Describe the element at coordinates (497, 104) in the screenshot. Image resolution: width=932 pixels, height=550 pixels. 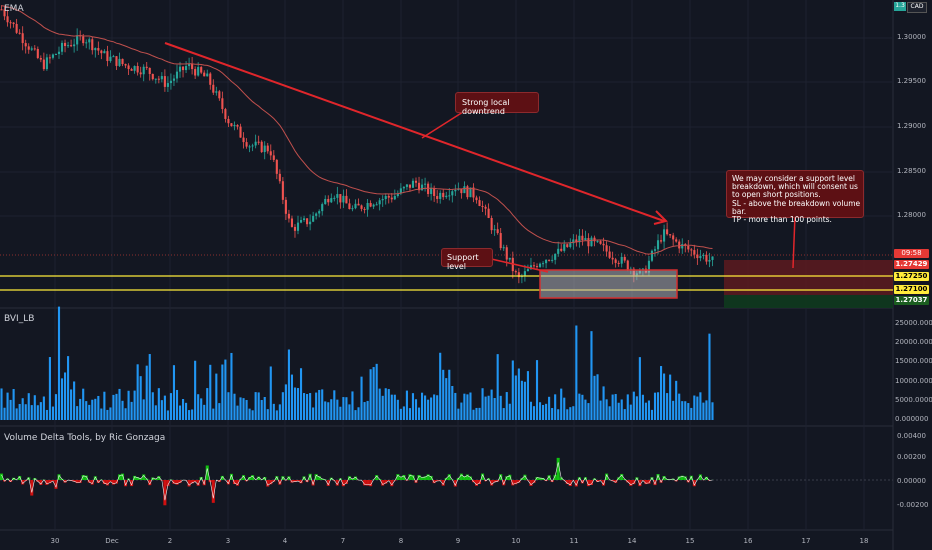
I see `callout-downtrend: Strong local downtrend` at that location.